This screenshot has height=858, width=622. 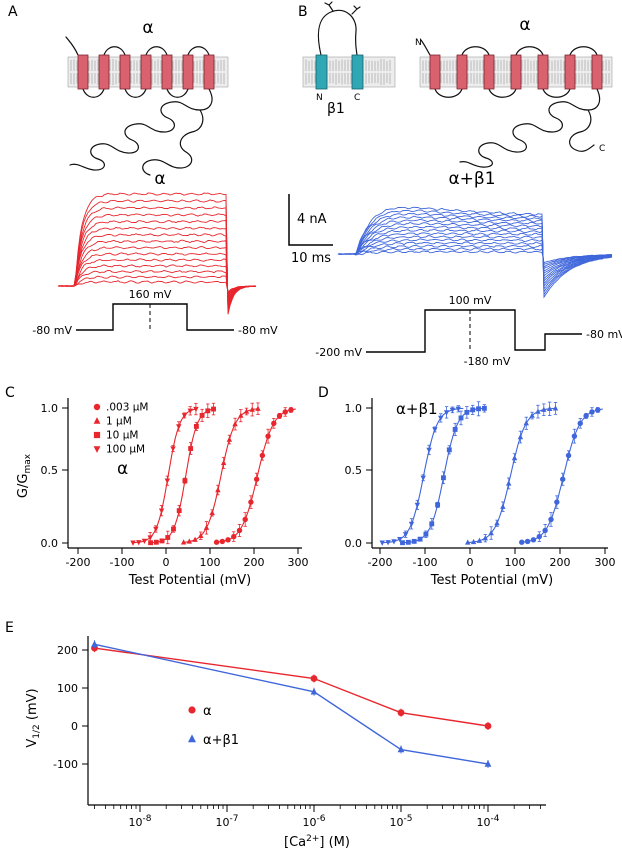 I want to click on x-axis-label-sup: 2+, so click(x=312, y=839).